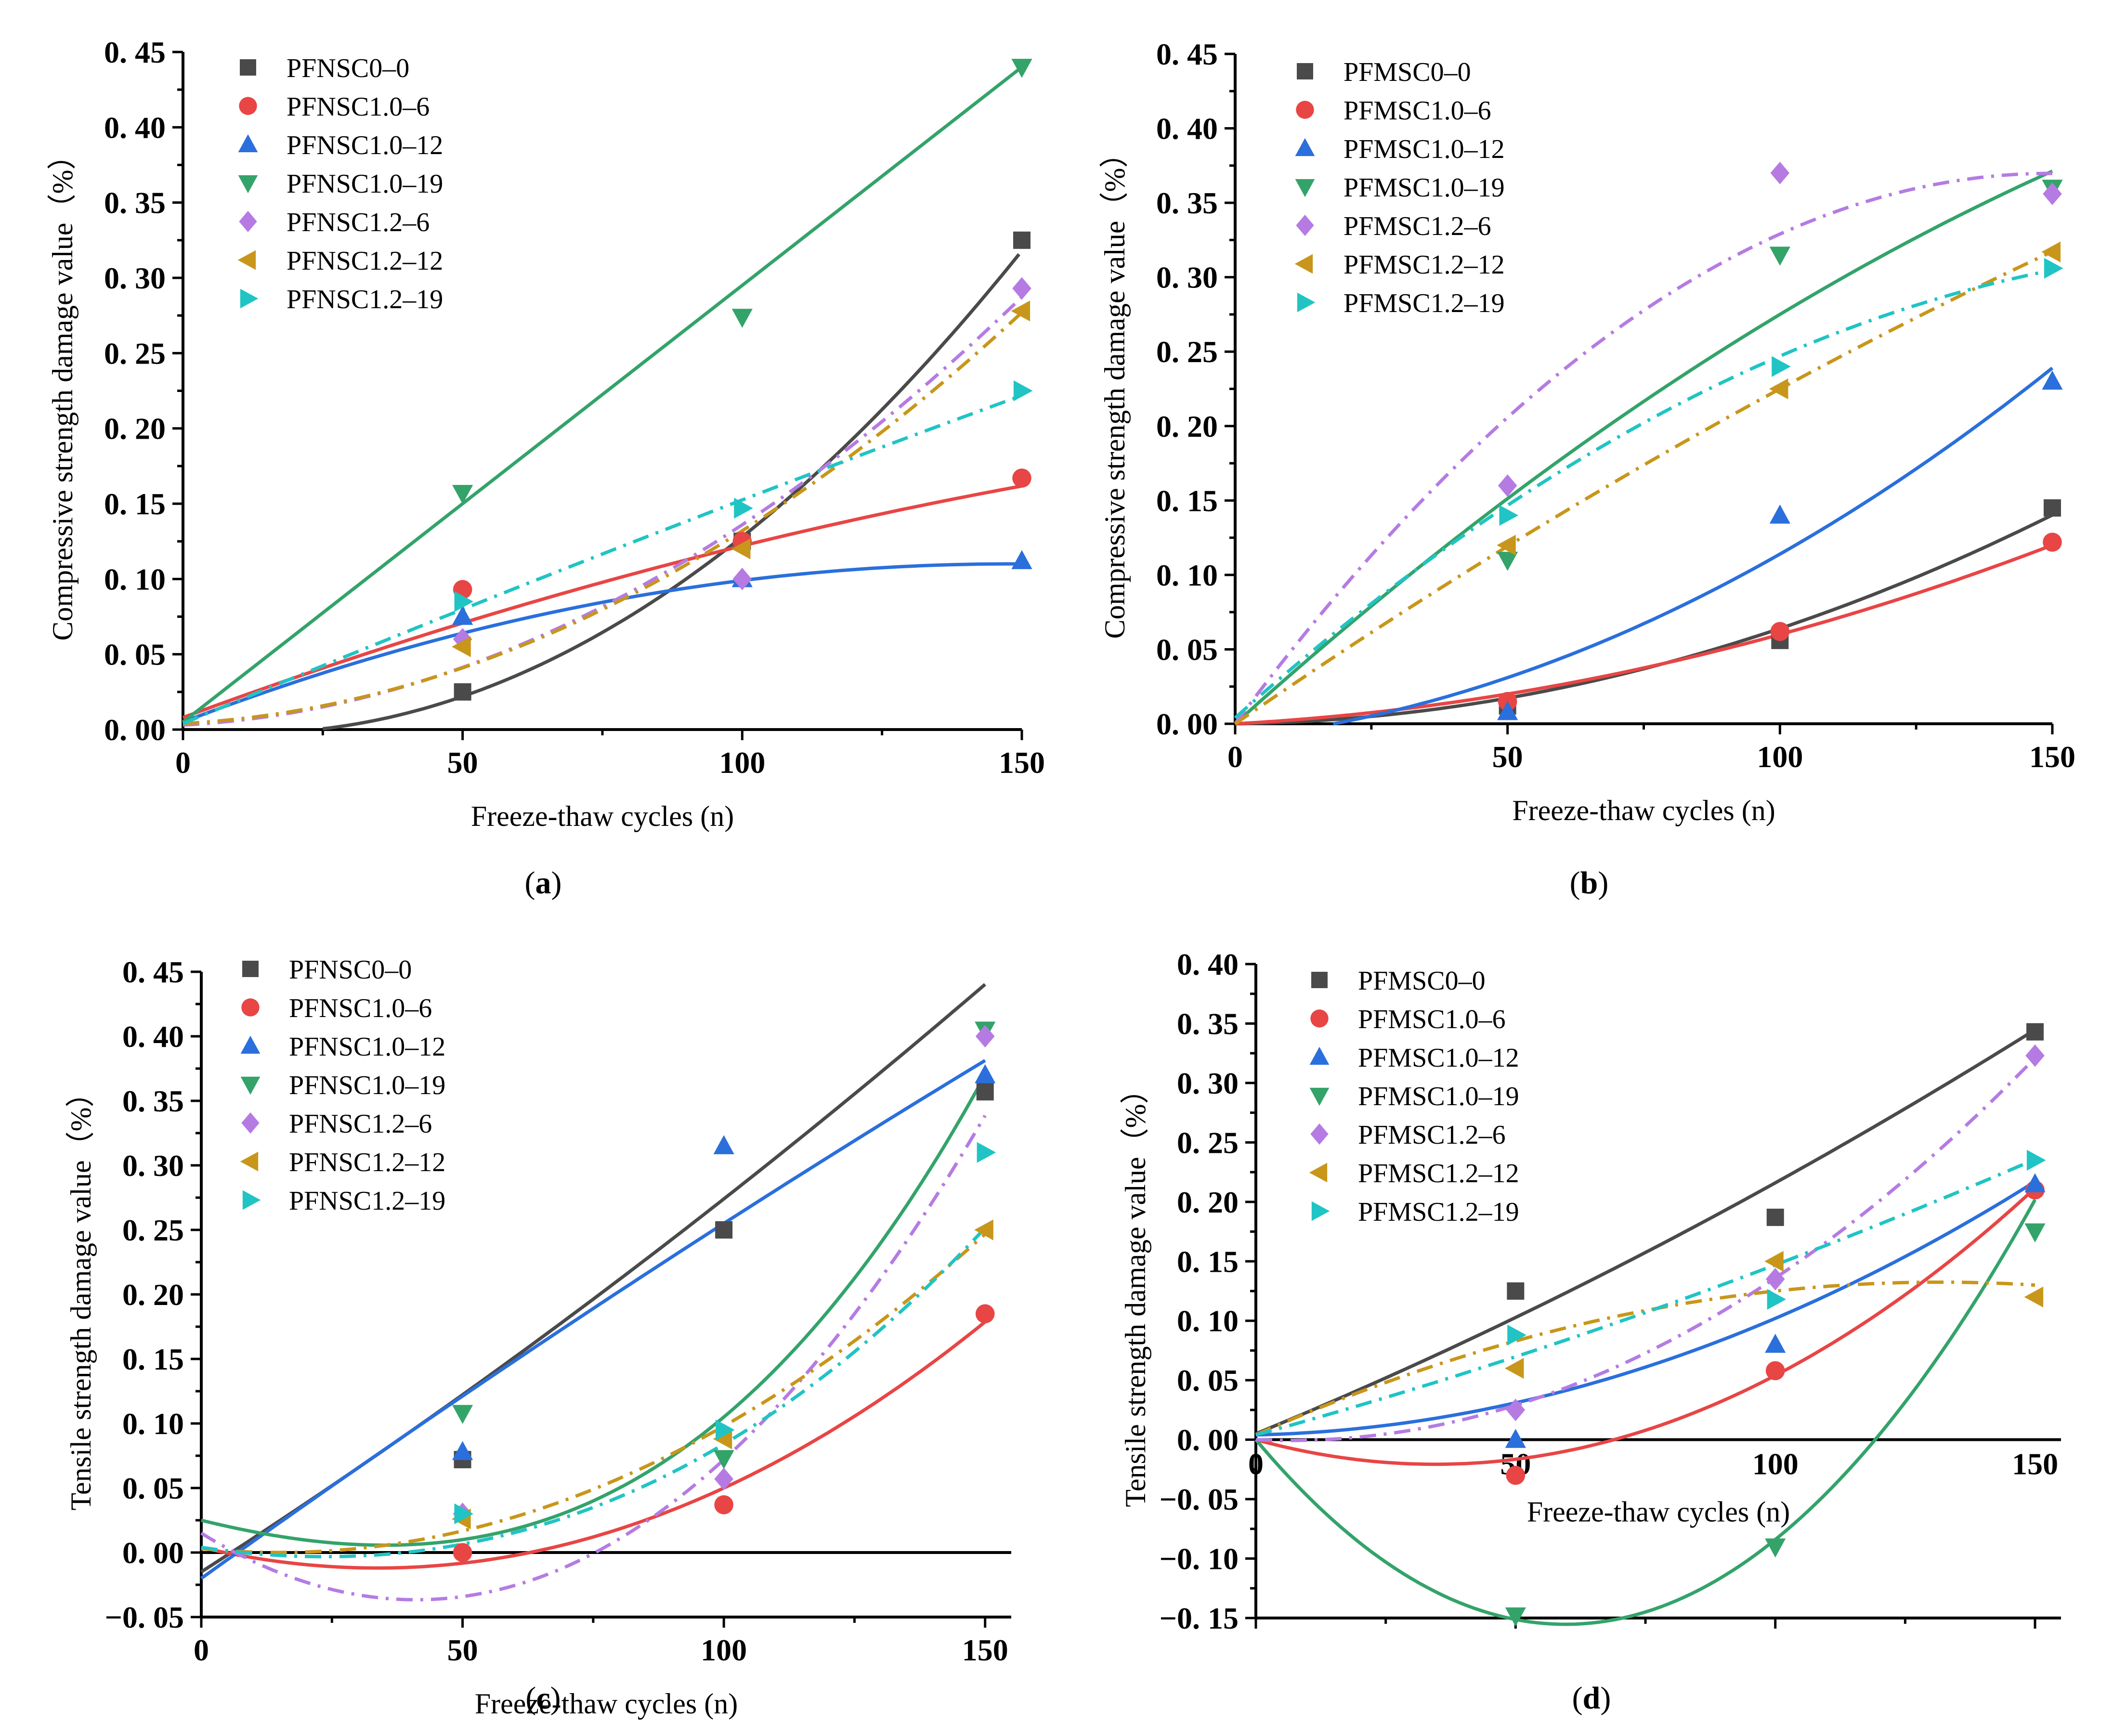 Image resolution: width=2113 pixels, height=1736 pixels. Describe the element at coordinates (153, 1295) in the screenshot. I see `y-tick-label: 0. 20` at that location.